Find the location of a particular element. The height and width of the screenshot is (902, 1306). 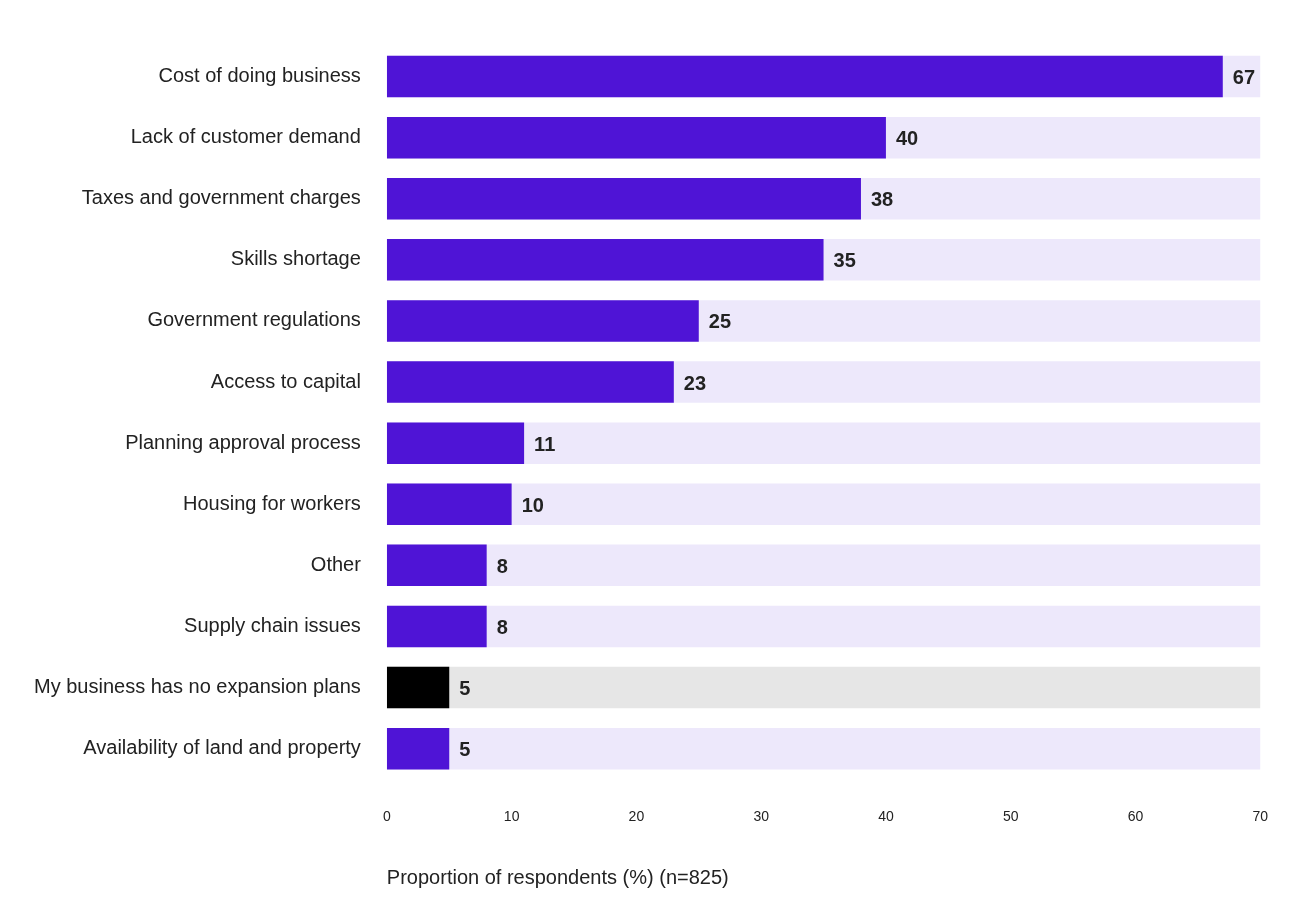

y-tick-label: My business has no expansion plans is located at coordinates (197, 686).